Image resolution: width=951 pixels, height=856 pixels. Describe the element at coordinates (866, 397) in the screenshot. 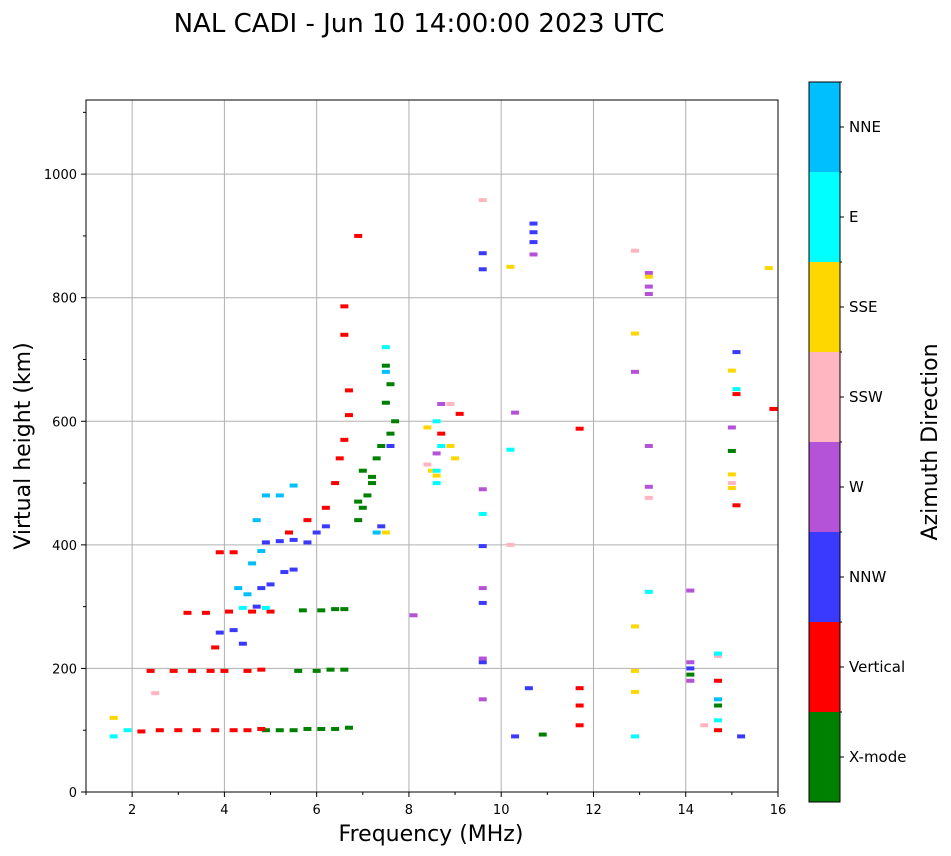

I see `colorbar-tick-label: SSW` at that location.